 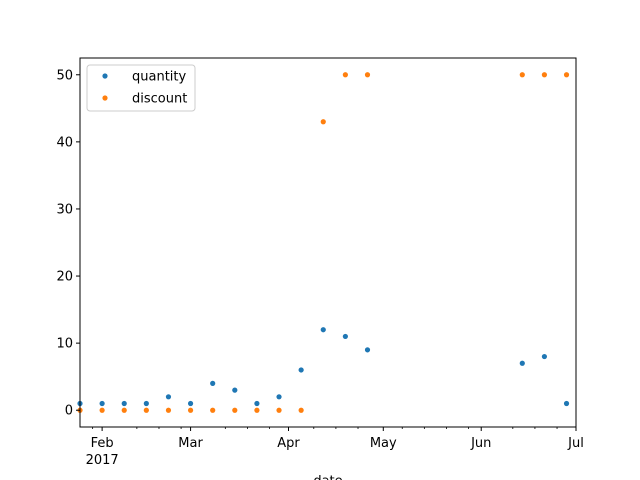 What do you see at coordinates (69, 411) in the screenshot?
I see `y-tick-label: 0` at bounding box center [69, 411].